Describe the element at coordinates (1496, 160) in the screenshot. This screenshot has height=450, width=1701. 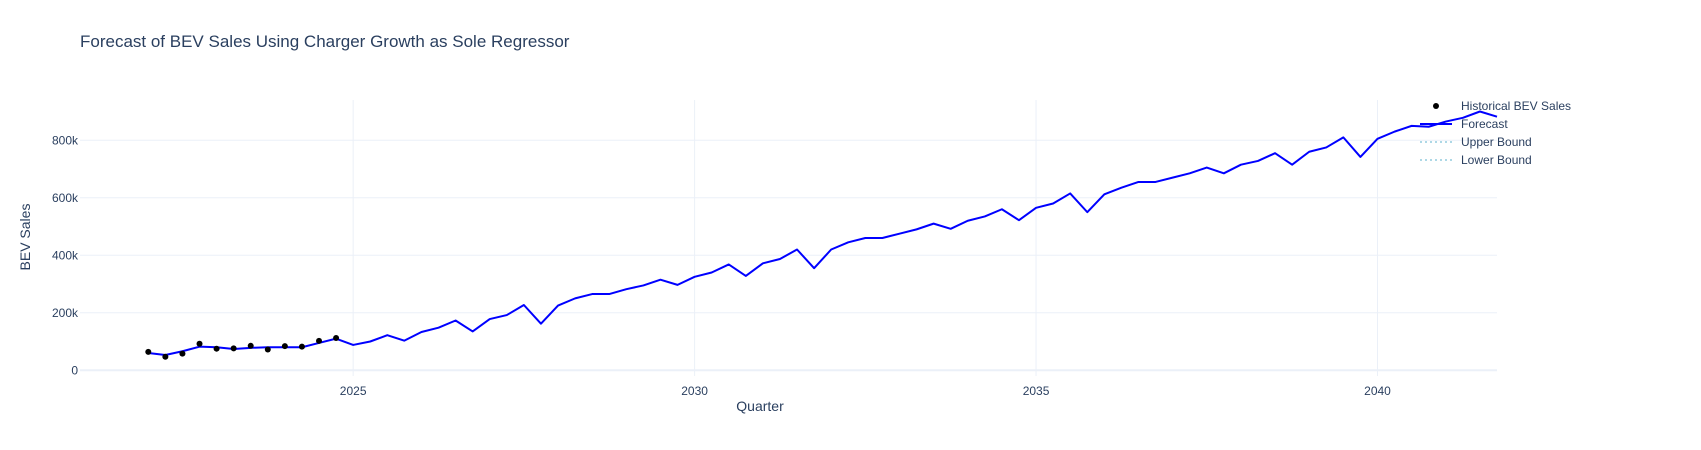
I see `legend-label: Lower Bound` at that location.